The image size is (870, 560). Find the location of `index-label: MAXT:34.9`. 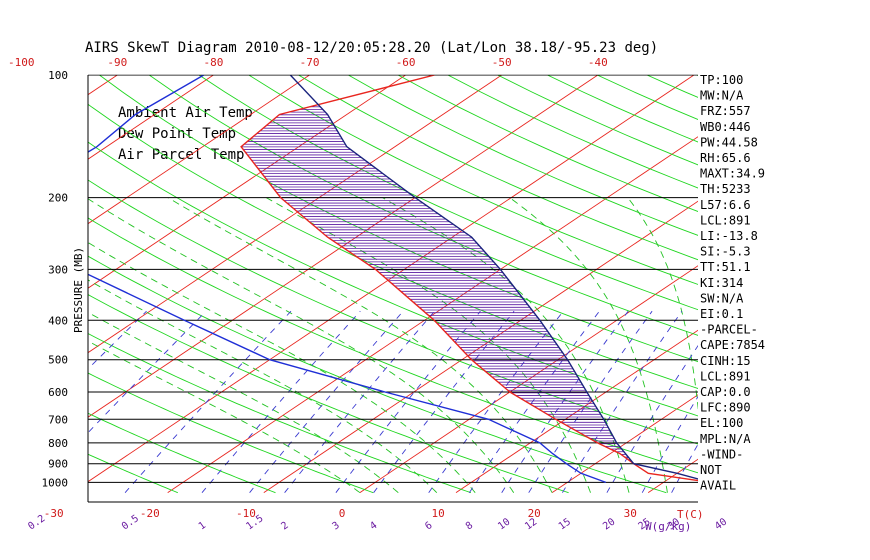

index-label: MAXT:34.9 is located at coordinates (732, 174).